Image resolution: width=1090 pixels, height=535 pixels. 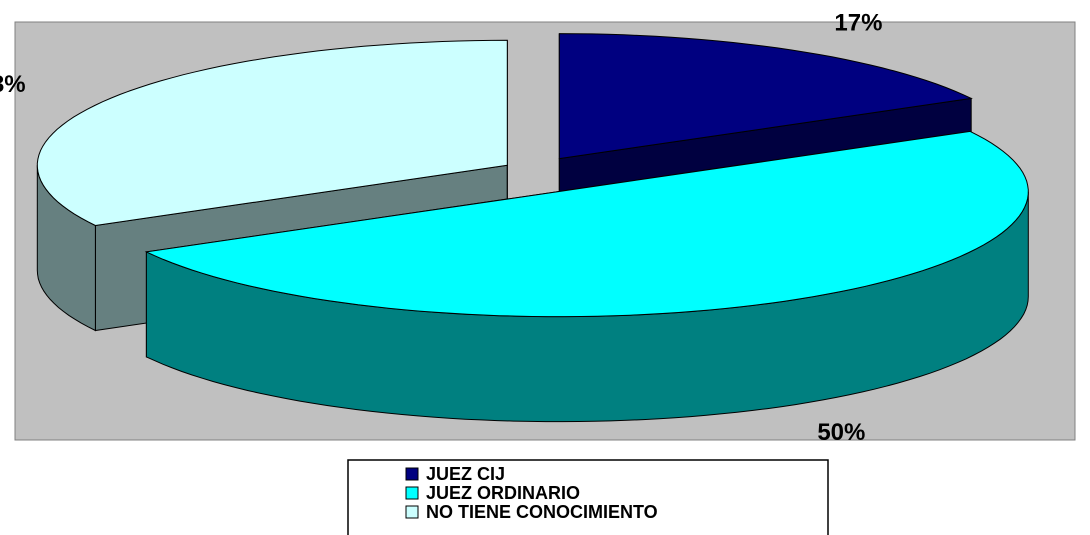 What do you see at coordinates (765, 96) in the screenshot?
I see `slice` at bounding box center [765, 96].